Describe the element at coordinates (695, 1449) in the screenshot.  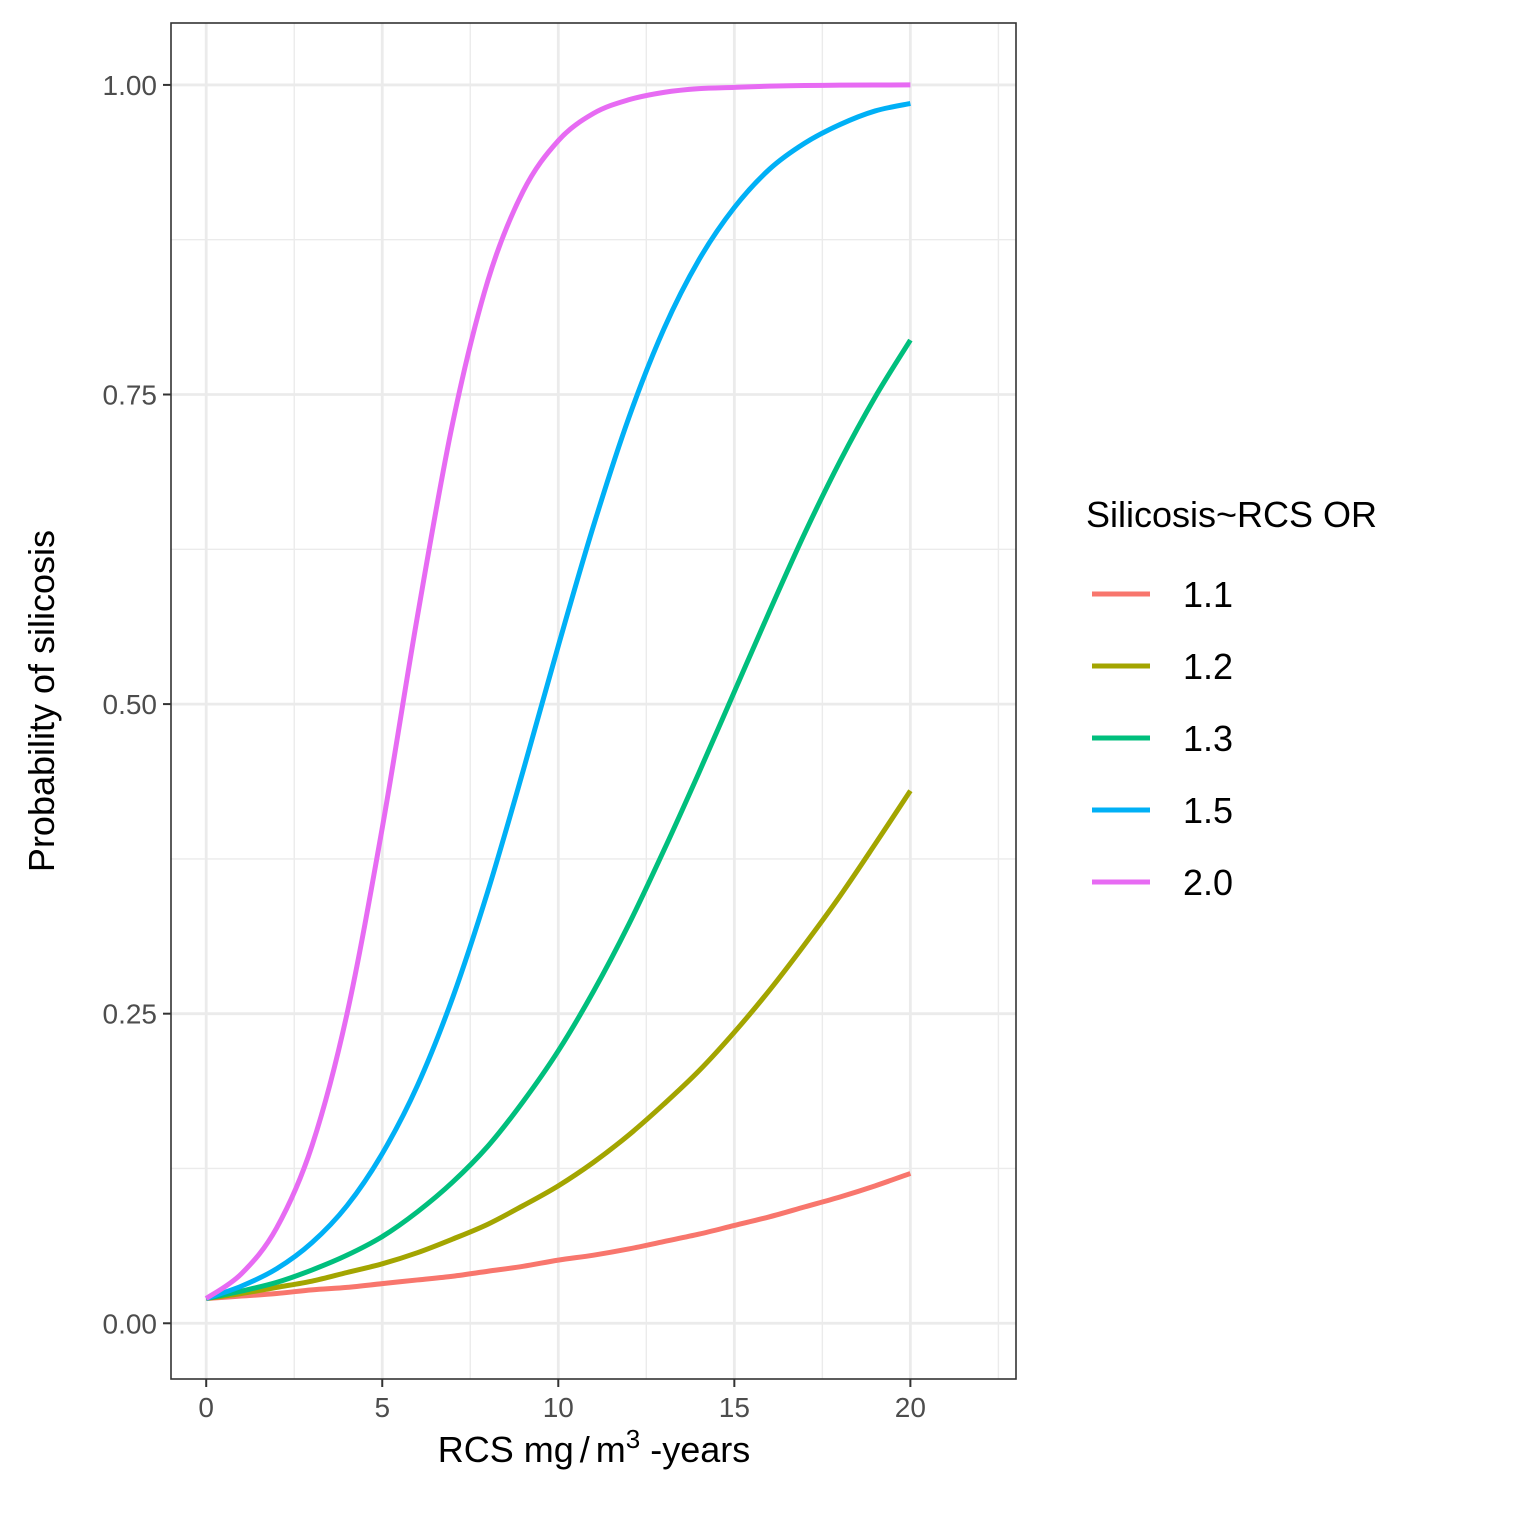
I see `x-axis-title-suffix: -years` at that location.